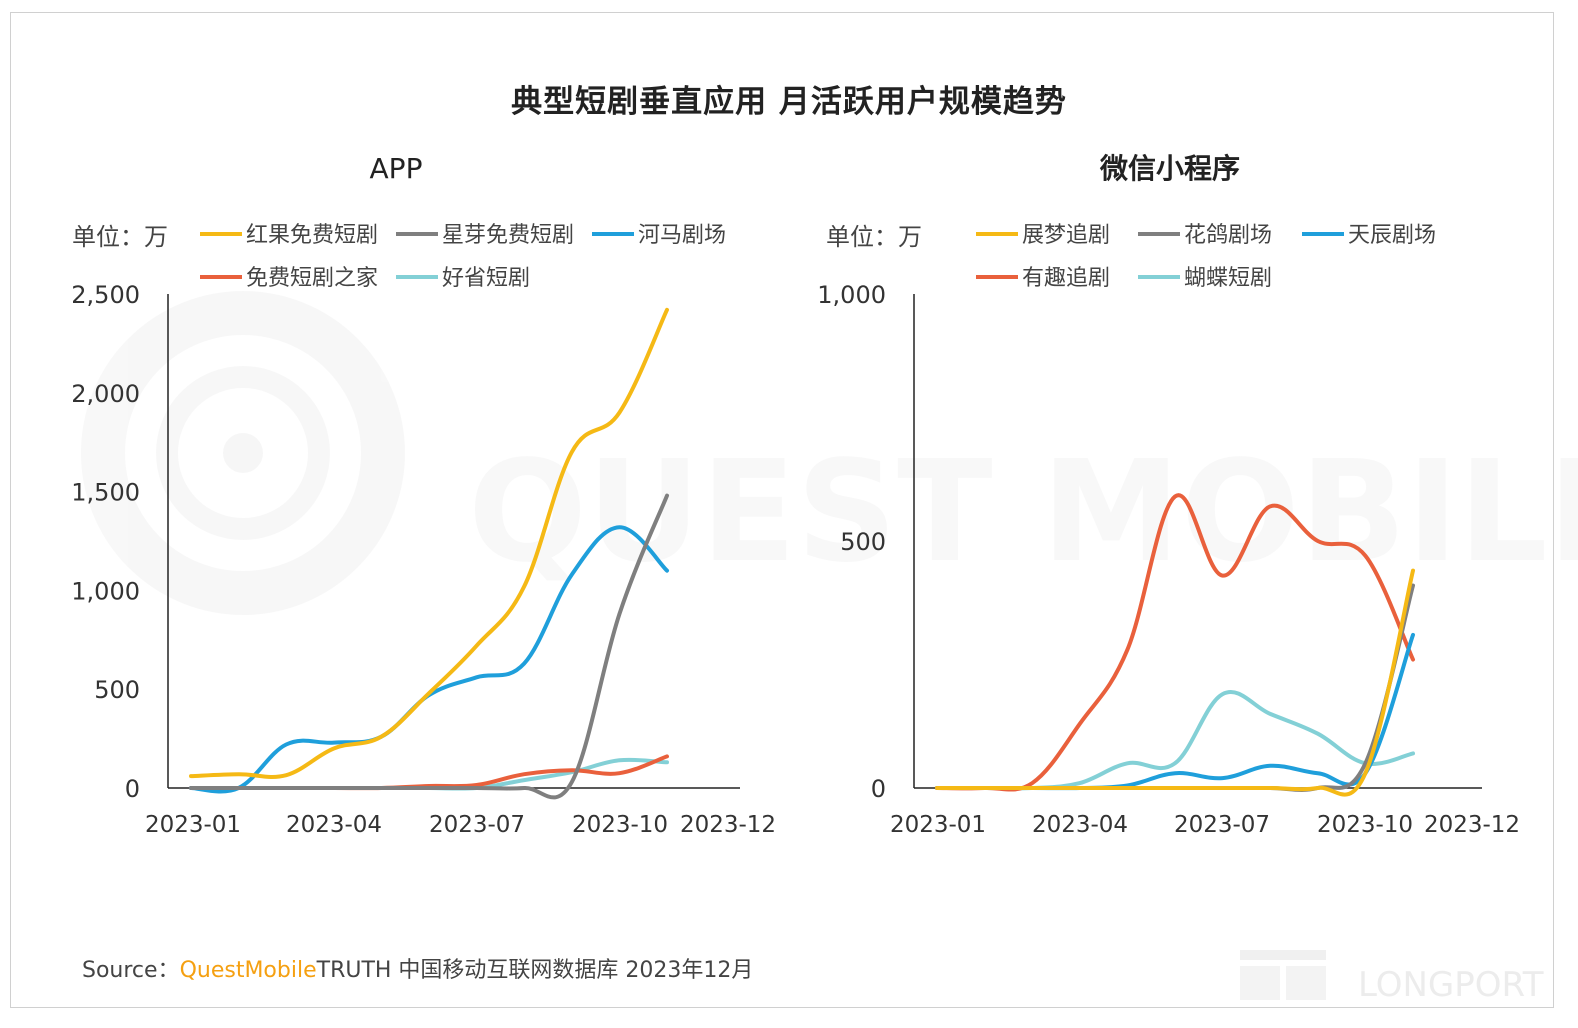 The height and width of the screenshot is (1028, 1578). I want to click on longport-watermark: LONGPORT, so click(1392, 977).